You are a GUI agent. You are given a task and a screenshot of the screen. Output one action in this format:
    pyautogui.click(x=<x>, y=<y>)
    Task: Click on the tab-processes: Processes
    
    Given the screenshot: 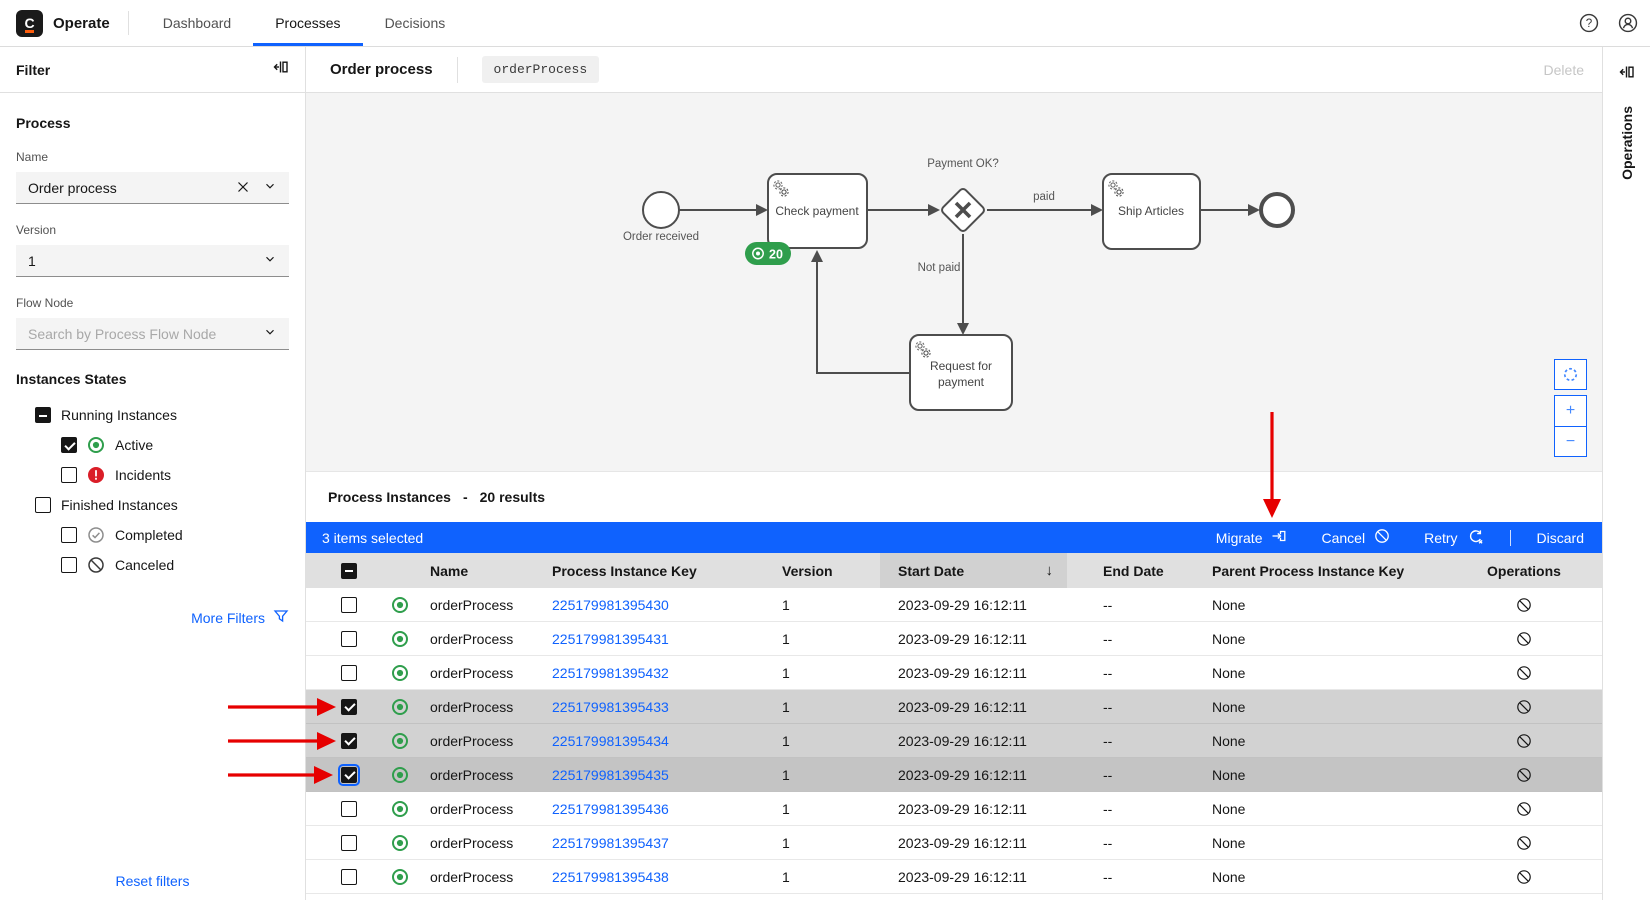 What is the action you would take?
    pyautogui.click(x=307, y=23)
    